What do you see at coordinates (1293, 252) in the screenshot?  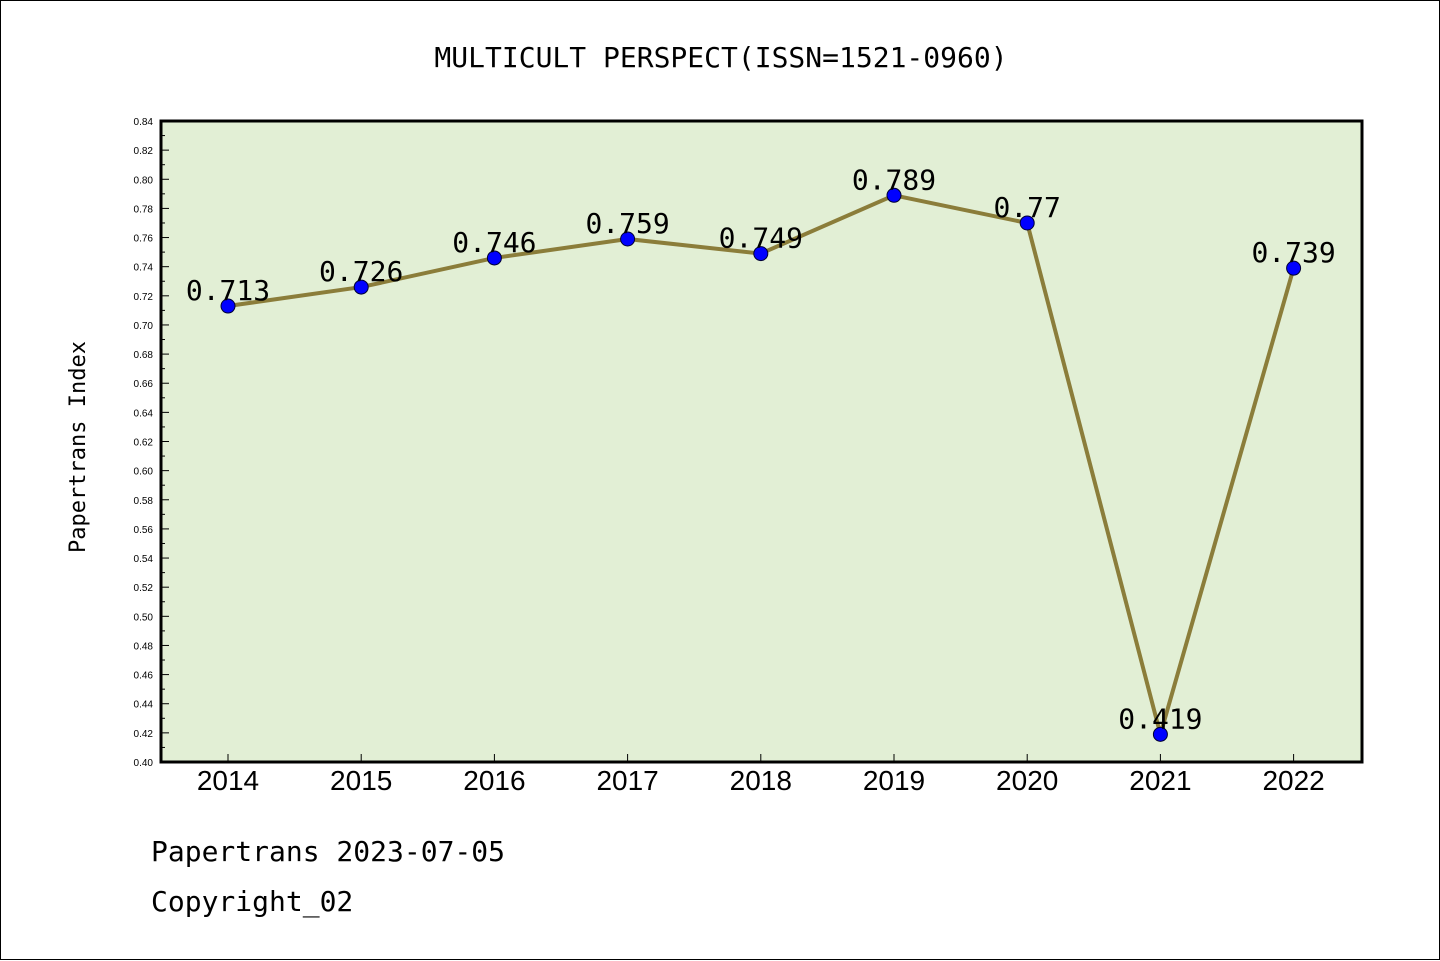 I see `data-label: 0.739` at bounding box center [1293, 252].